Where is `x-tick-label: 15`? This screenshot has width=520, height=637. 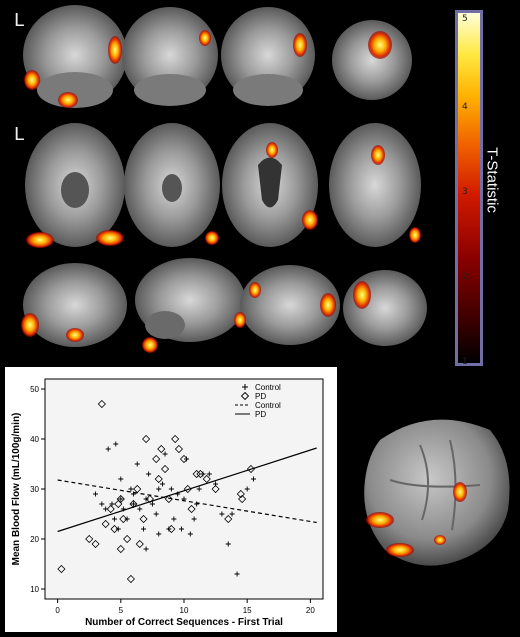
x-tick-label: 15 is located at coordinates (247, 610).